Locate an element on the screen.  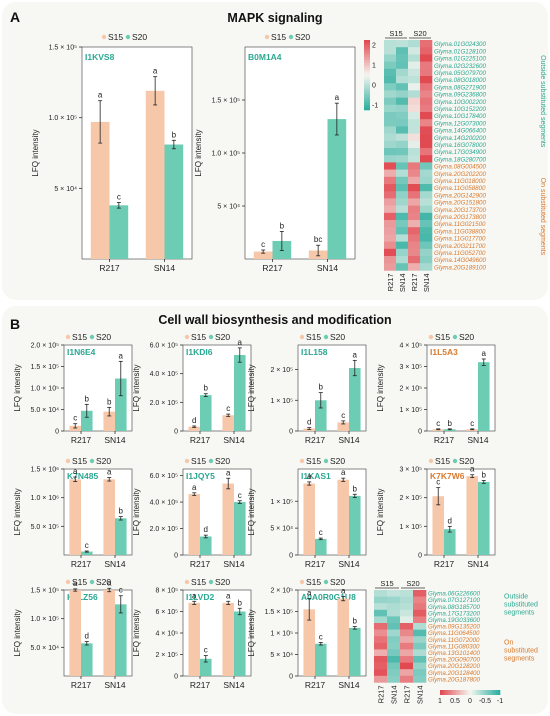
y-tick-label: 1.5 × 10⁵ is located at coordinates (279, 612).